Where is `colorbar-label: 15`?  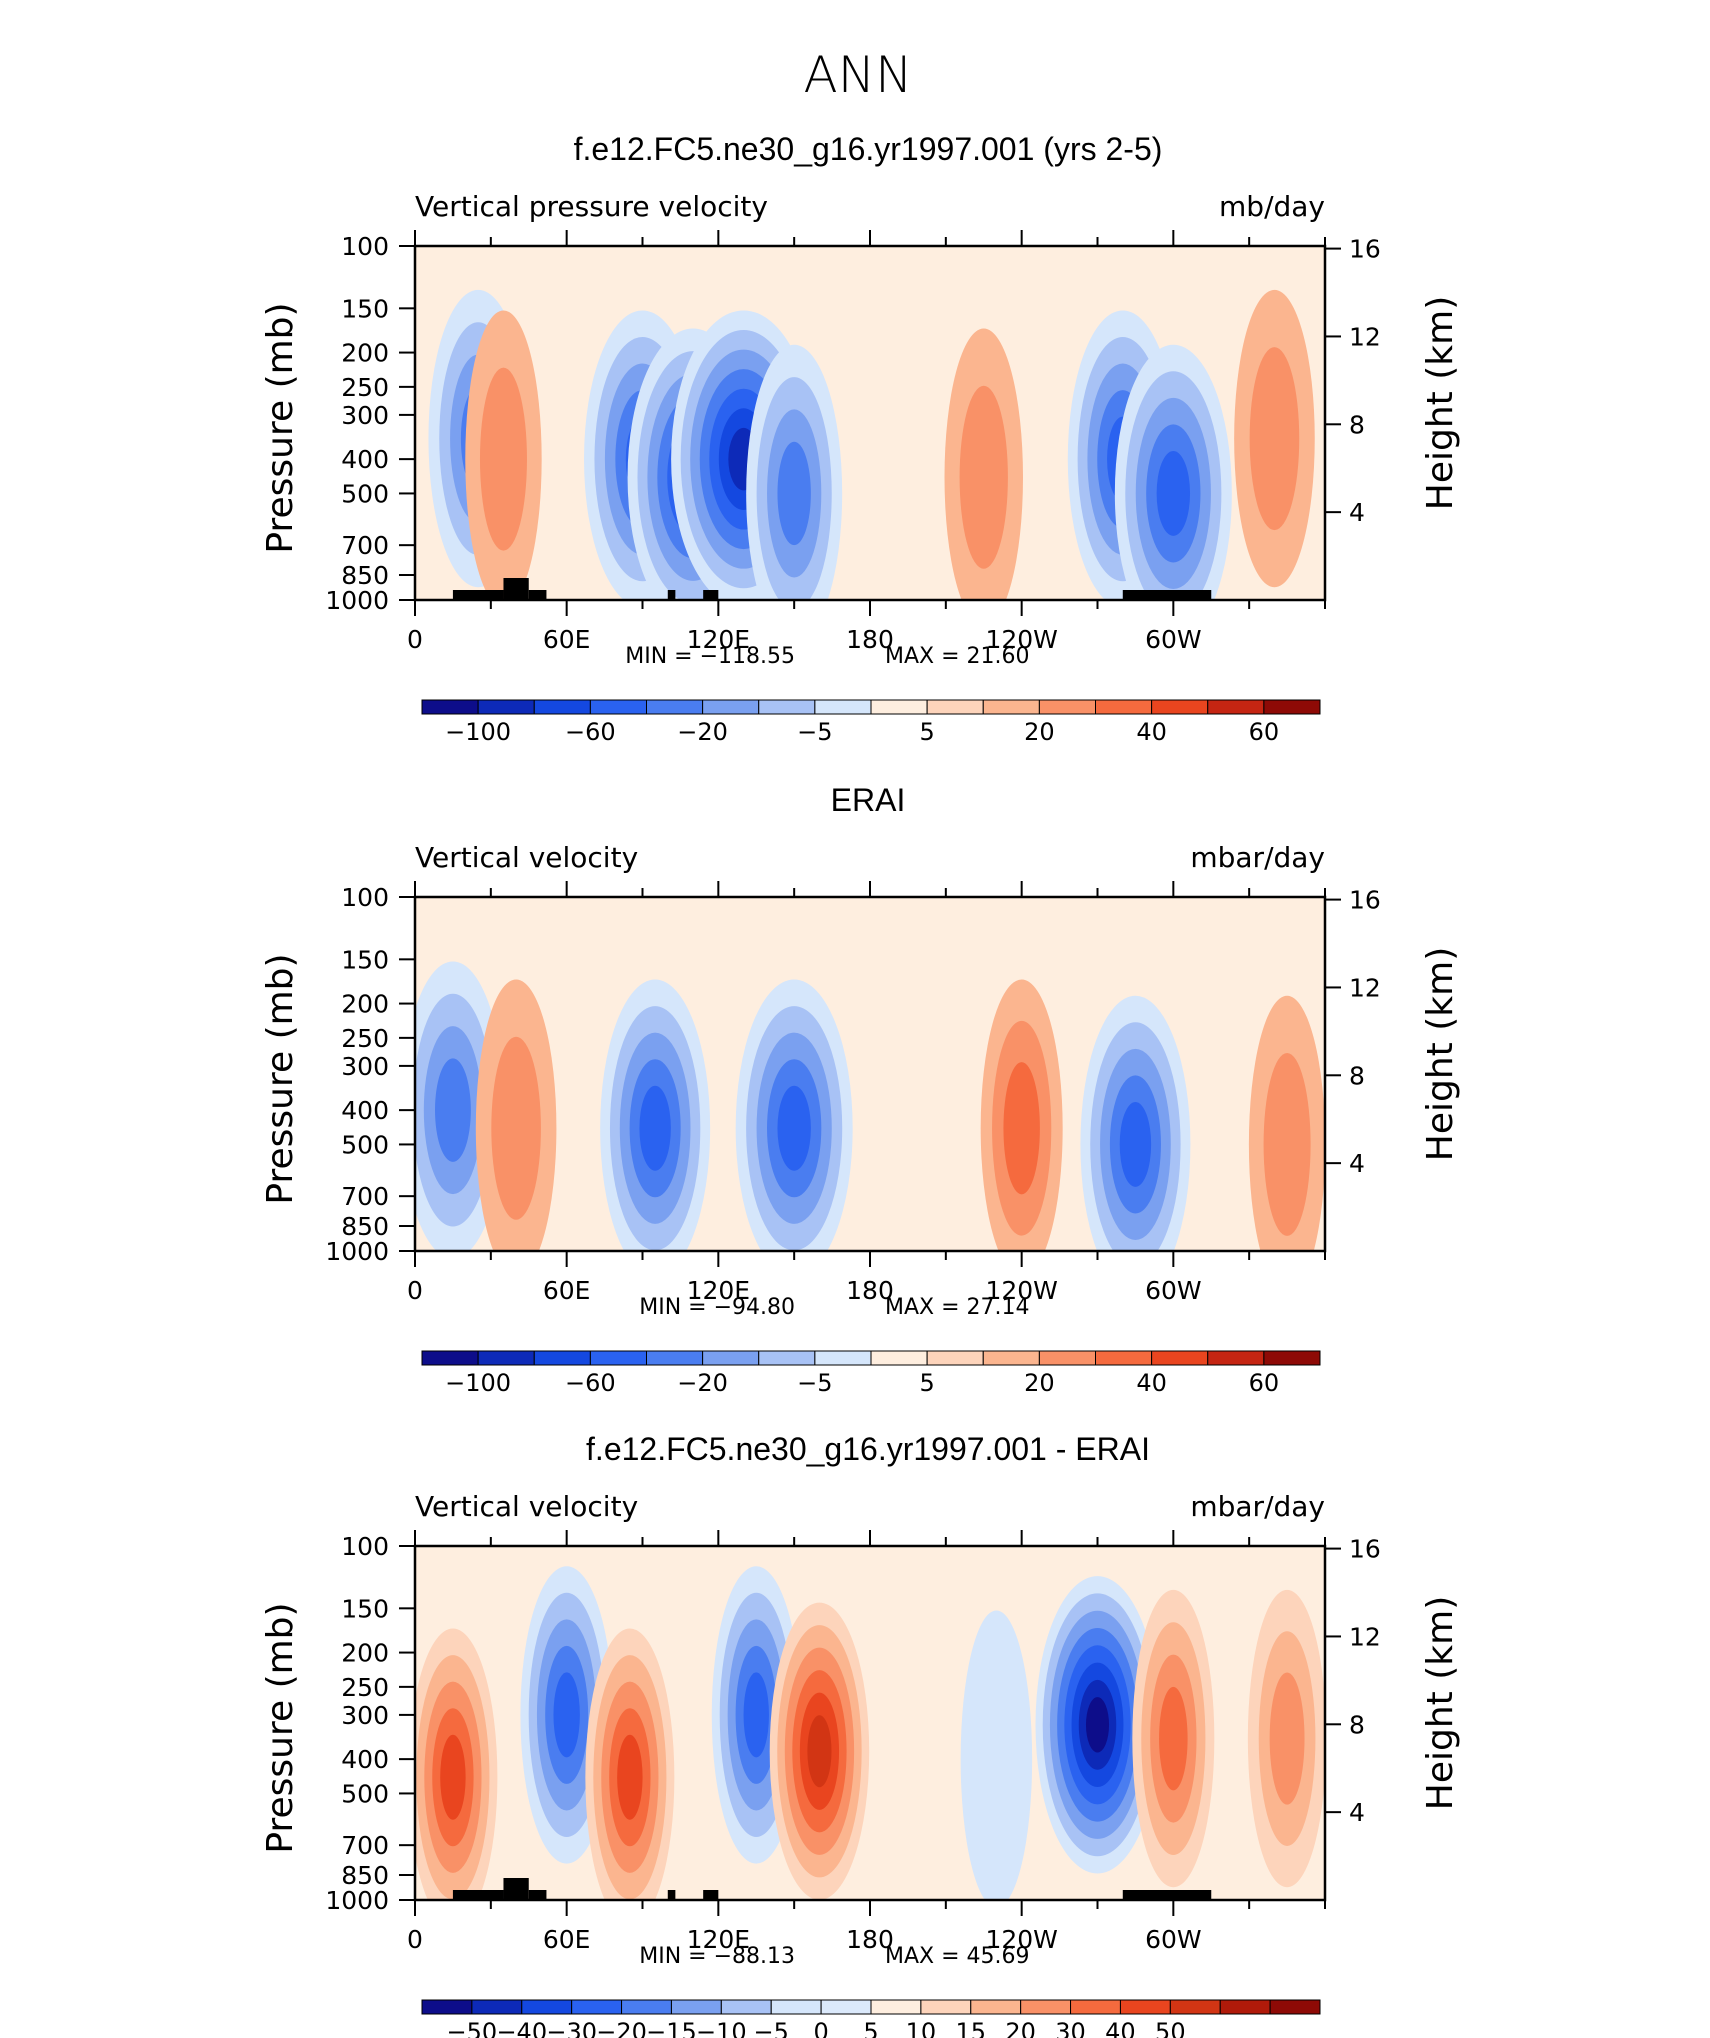
colorbar-label: 15 is located at coordinates (971, 2028).